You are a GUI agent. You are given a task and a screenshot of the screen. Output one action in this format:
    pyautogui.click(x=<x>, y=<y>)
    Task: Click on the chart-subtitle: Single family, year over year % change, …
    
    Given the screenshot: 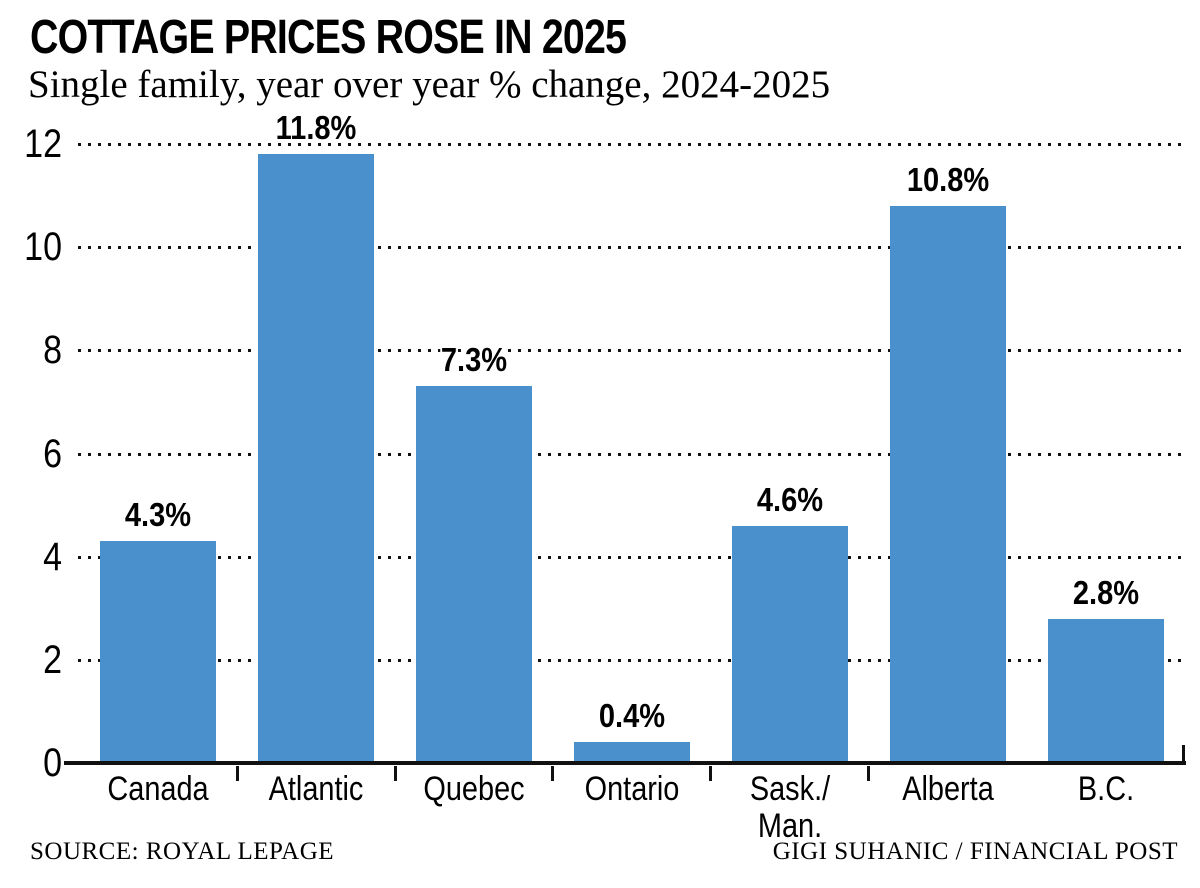 What is the action you would take?
    pyautogui.click(x=429, y=84)
    